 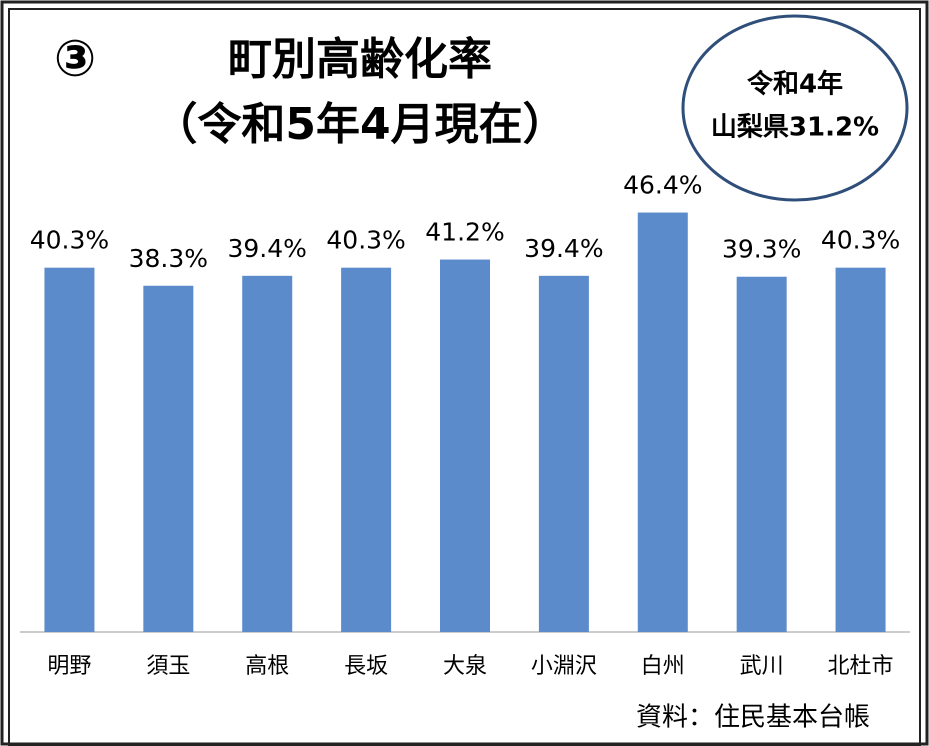 I want to click on x-tick-label: 小淵沢, so click(x=564, y=666).